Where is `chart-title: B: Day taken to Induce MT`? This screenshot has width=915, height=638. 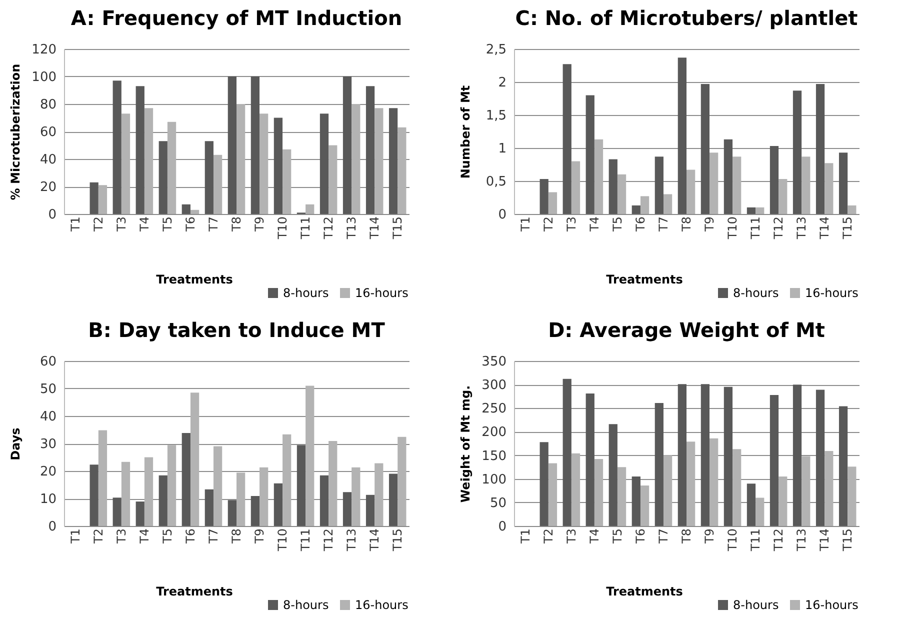 chart-title: B: Day taken to Induce MT is located at coordinates (237, 330).